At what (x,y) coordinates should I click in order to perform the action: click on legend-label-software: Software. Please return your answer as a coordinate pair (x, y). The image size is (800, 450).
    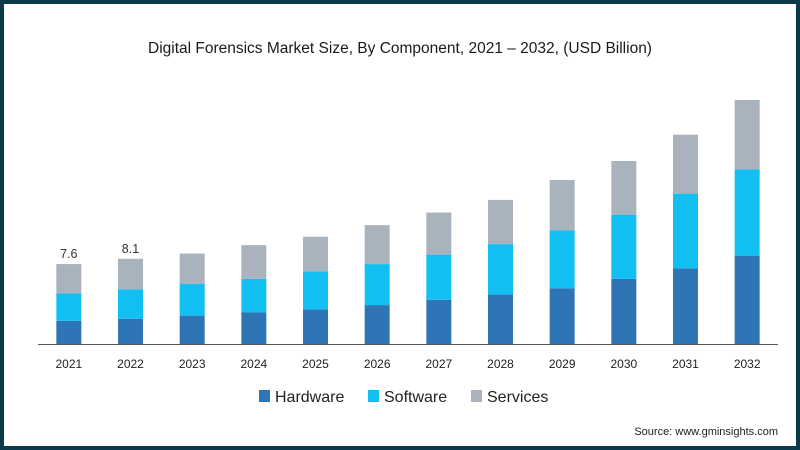
    Looking at the image, I should click on (415, 397).